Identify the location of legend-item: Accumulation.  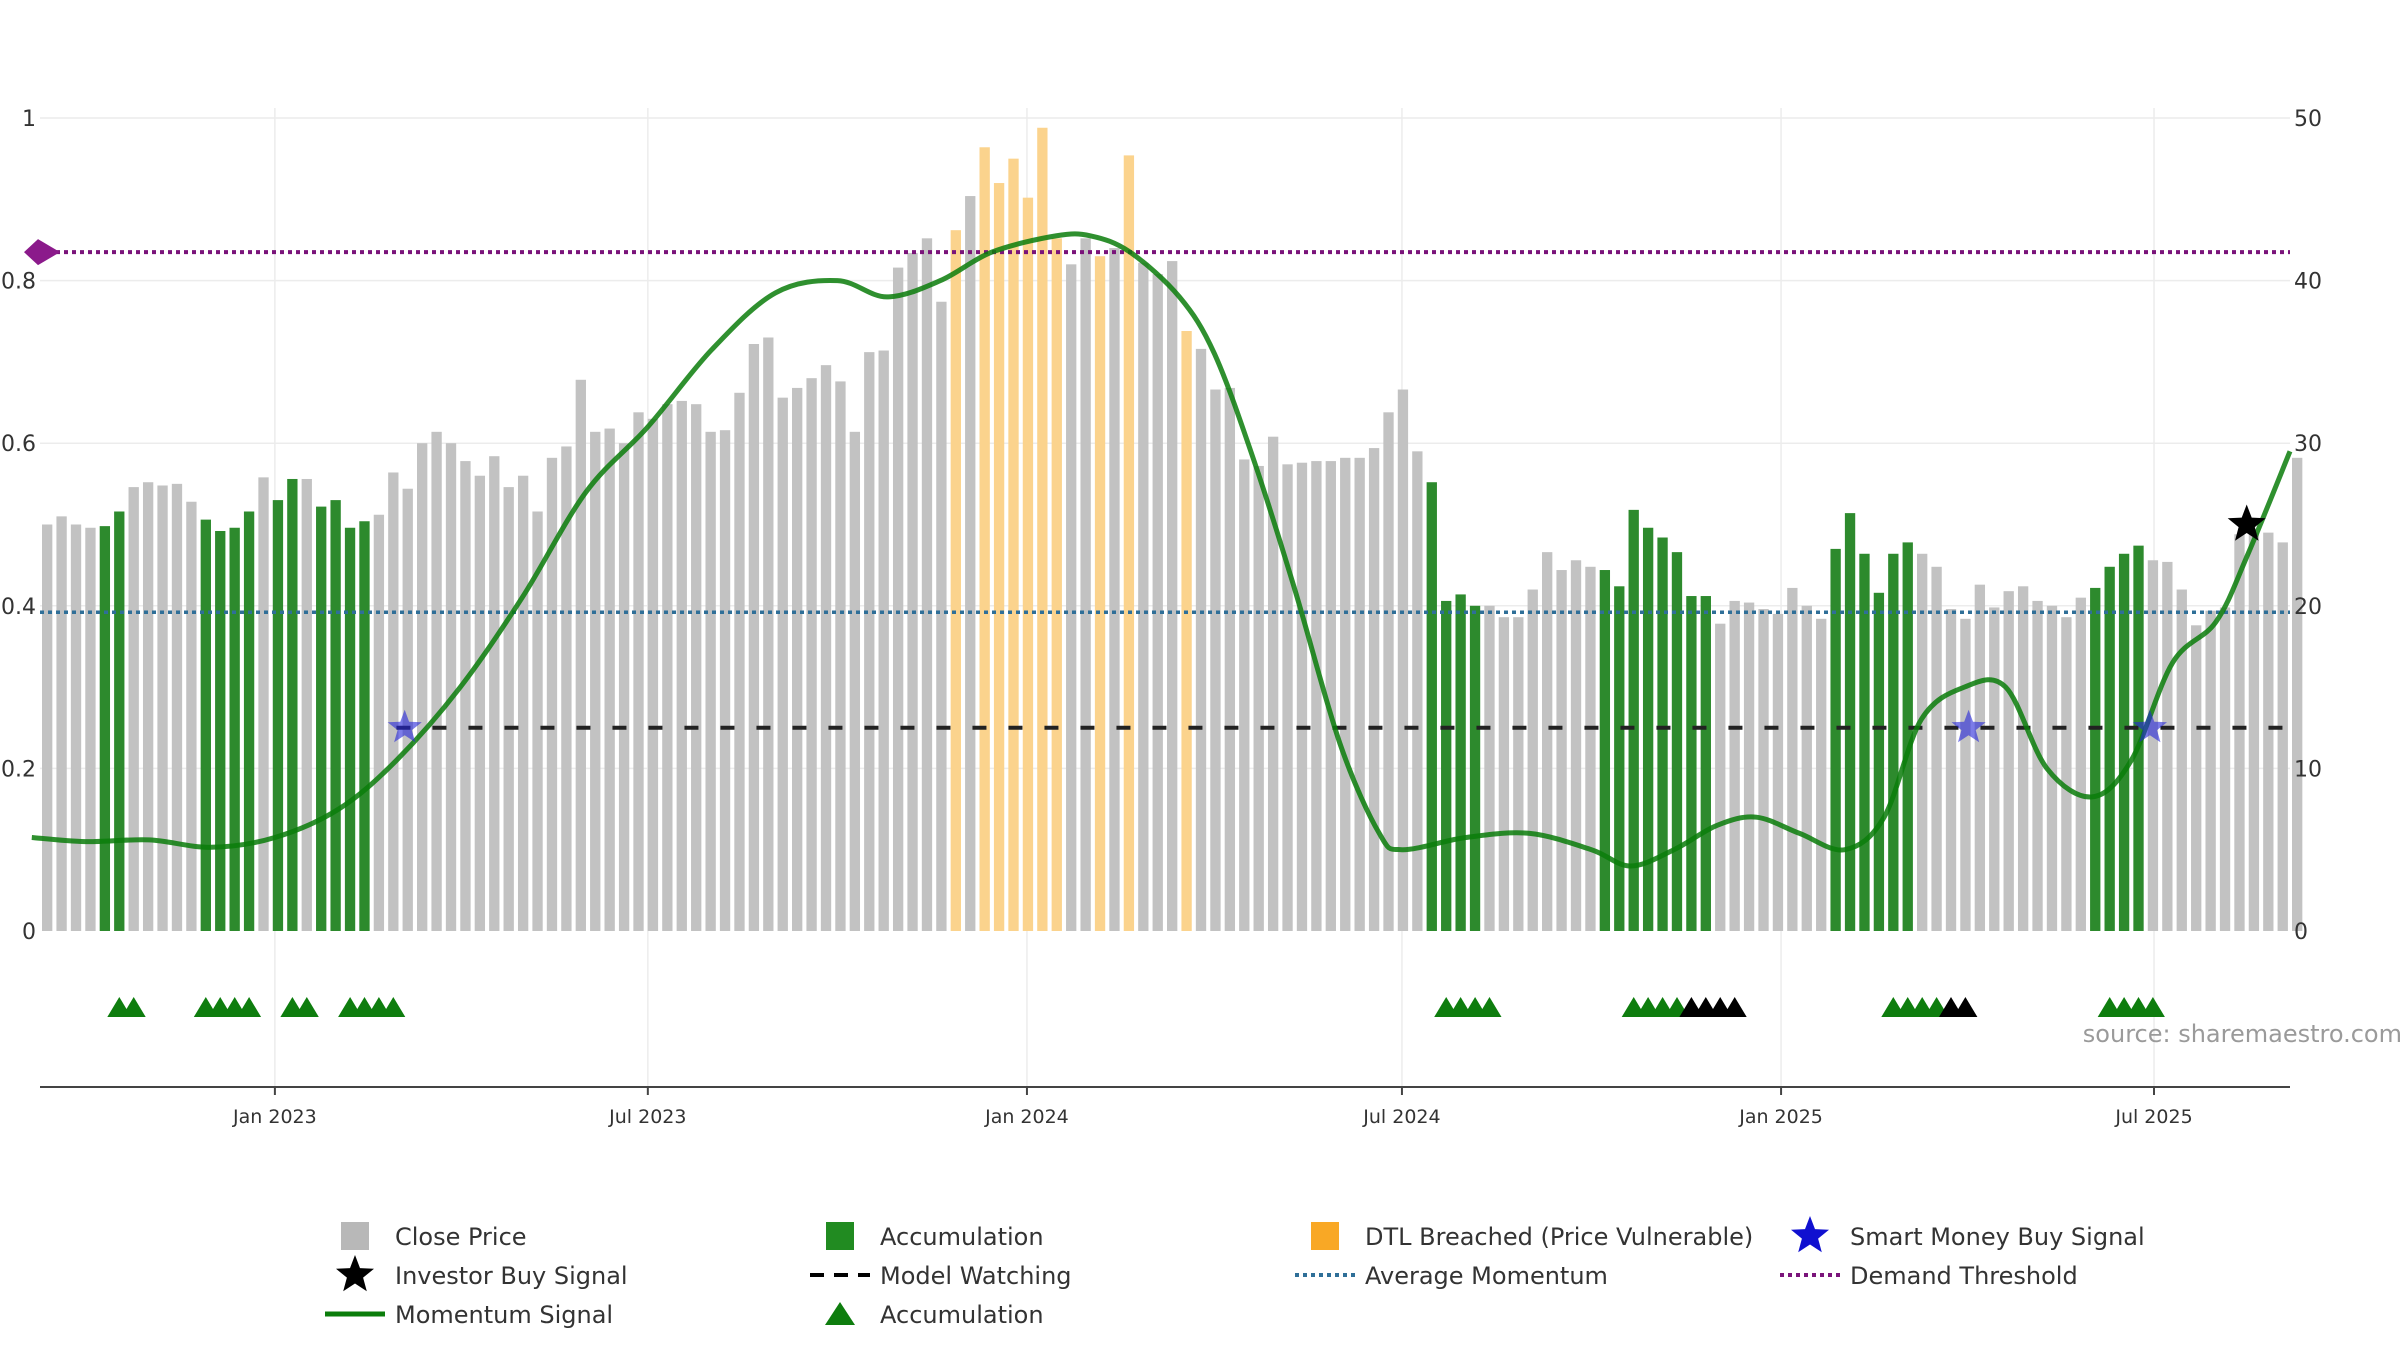
(935, 1236).